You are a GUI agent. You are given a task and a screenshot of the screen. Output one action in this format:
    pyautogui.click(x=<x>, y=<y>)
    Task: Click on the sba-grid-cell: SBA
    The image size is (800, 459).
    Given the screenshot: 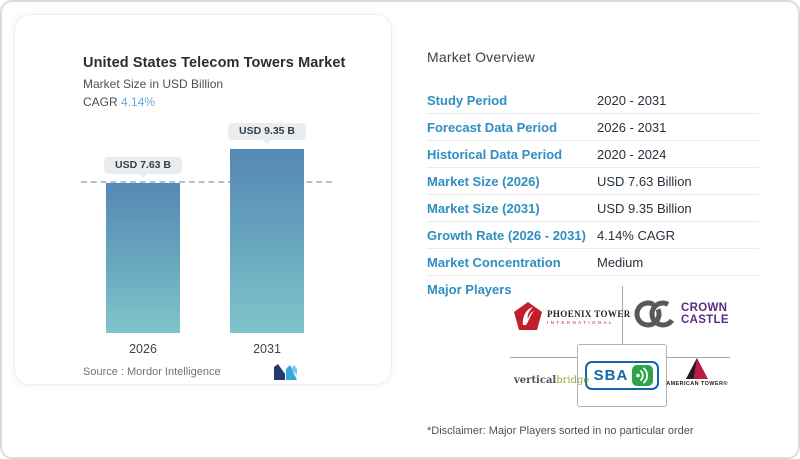 What is the action you would take?
    pyautogui.click(x=622, y=375)
    